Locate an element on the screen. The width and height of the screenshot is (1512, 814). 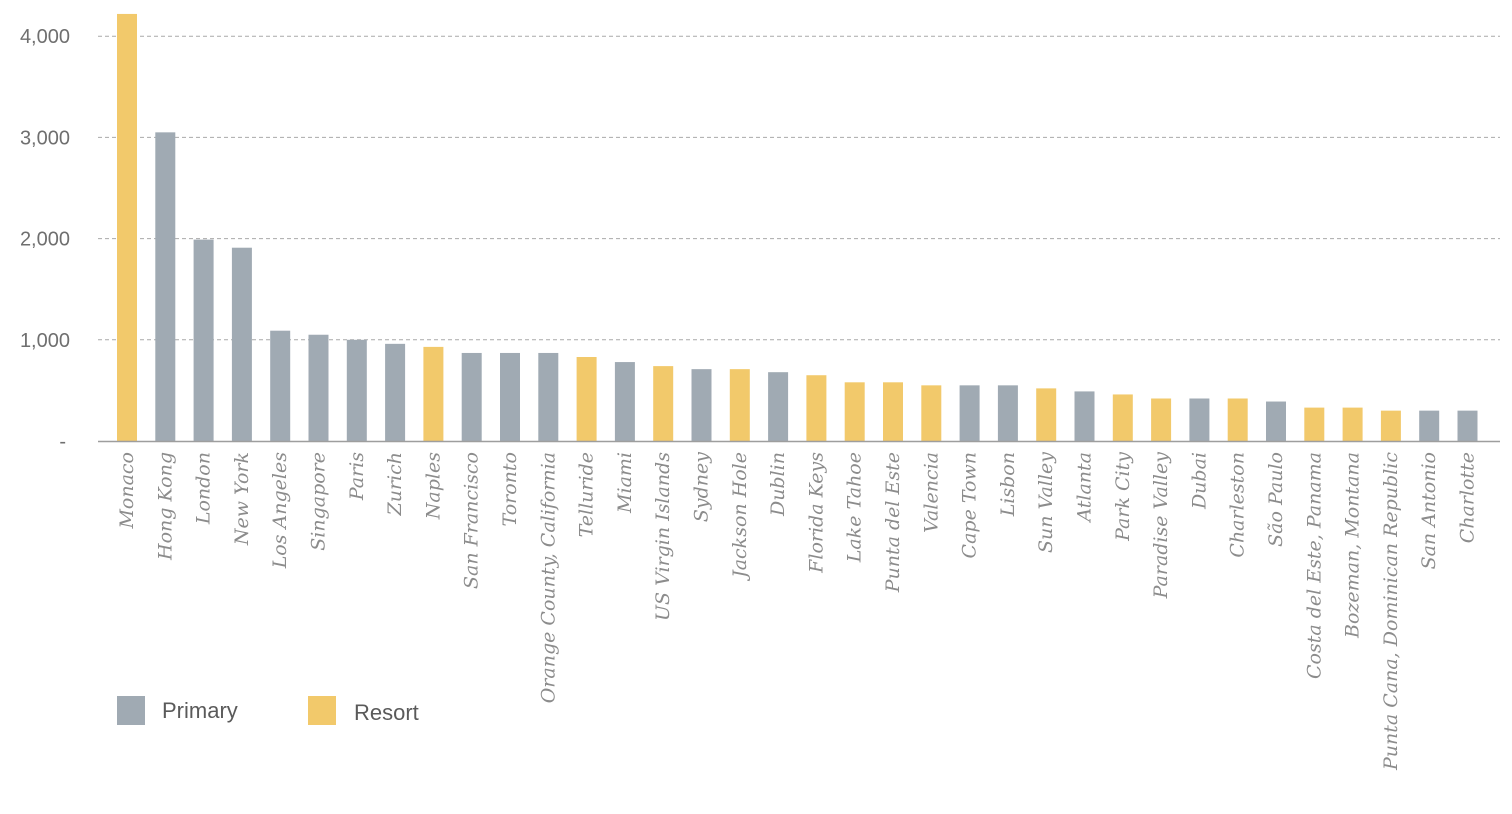
bar-punta-cana-dominican-republic is located at coordinates (1390, 425).